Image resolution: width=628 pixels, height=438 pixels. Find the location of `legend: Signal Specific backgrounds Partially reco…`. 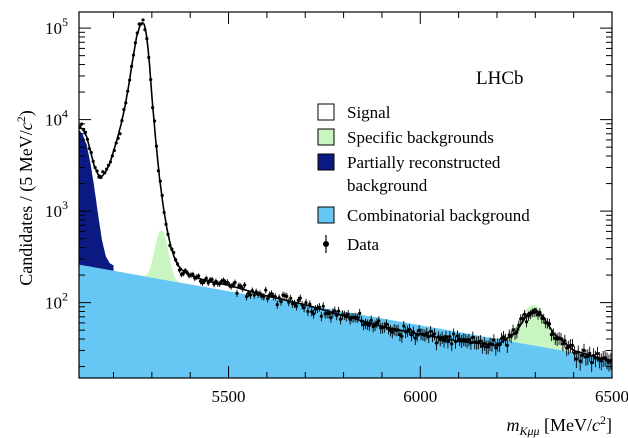

legend: Signal Specific backgrounds Partially reco… is located at coordinates (423, 178).